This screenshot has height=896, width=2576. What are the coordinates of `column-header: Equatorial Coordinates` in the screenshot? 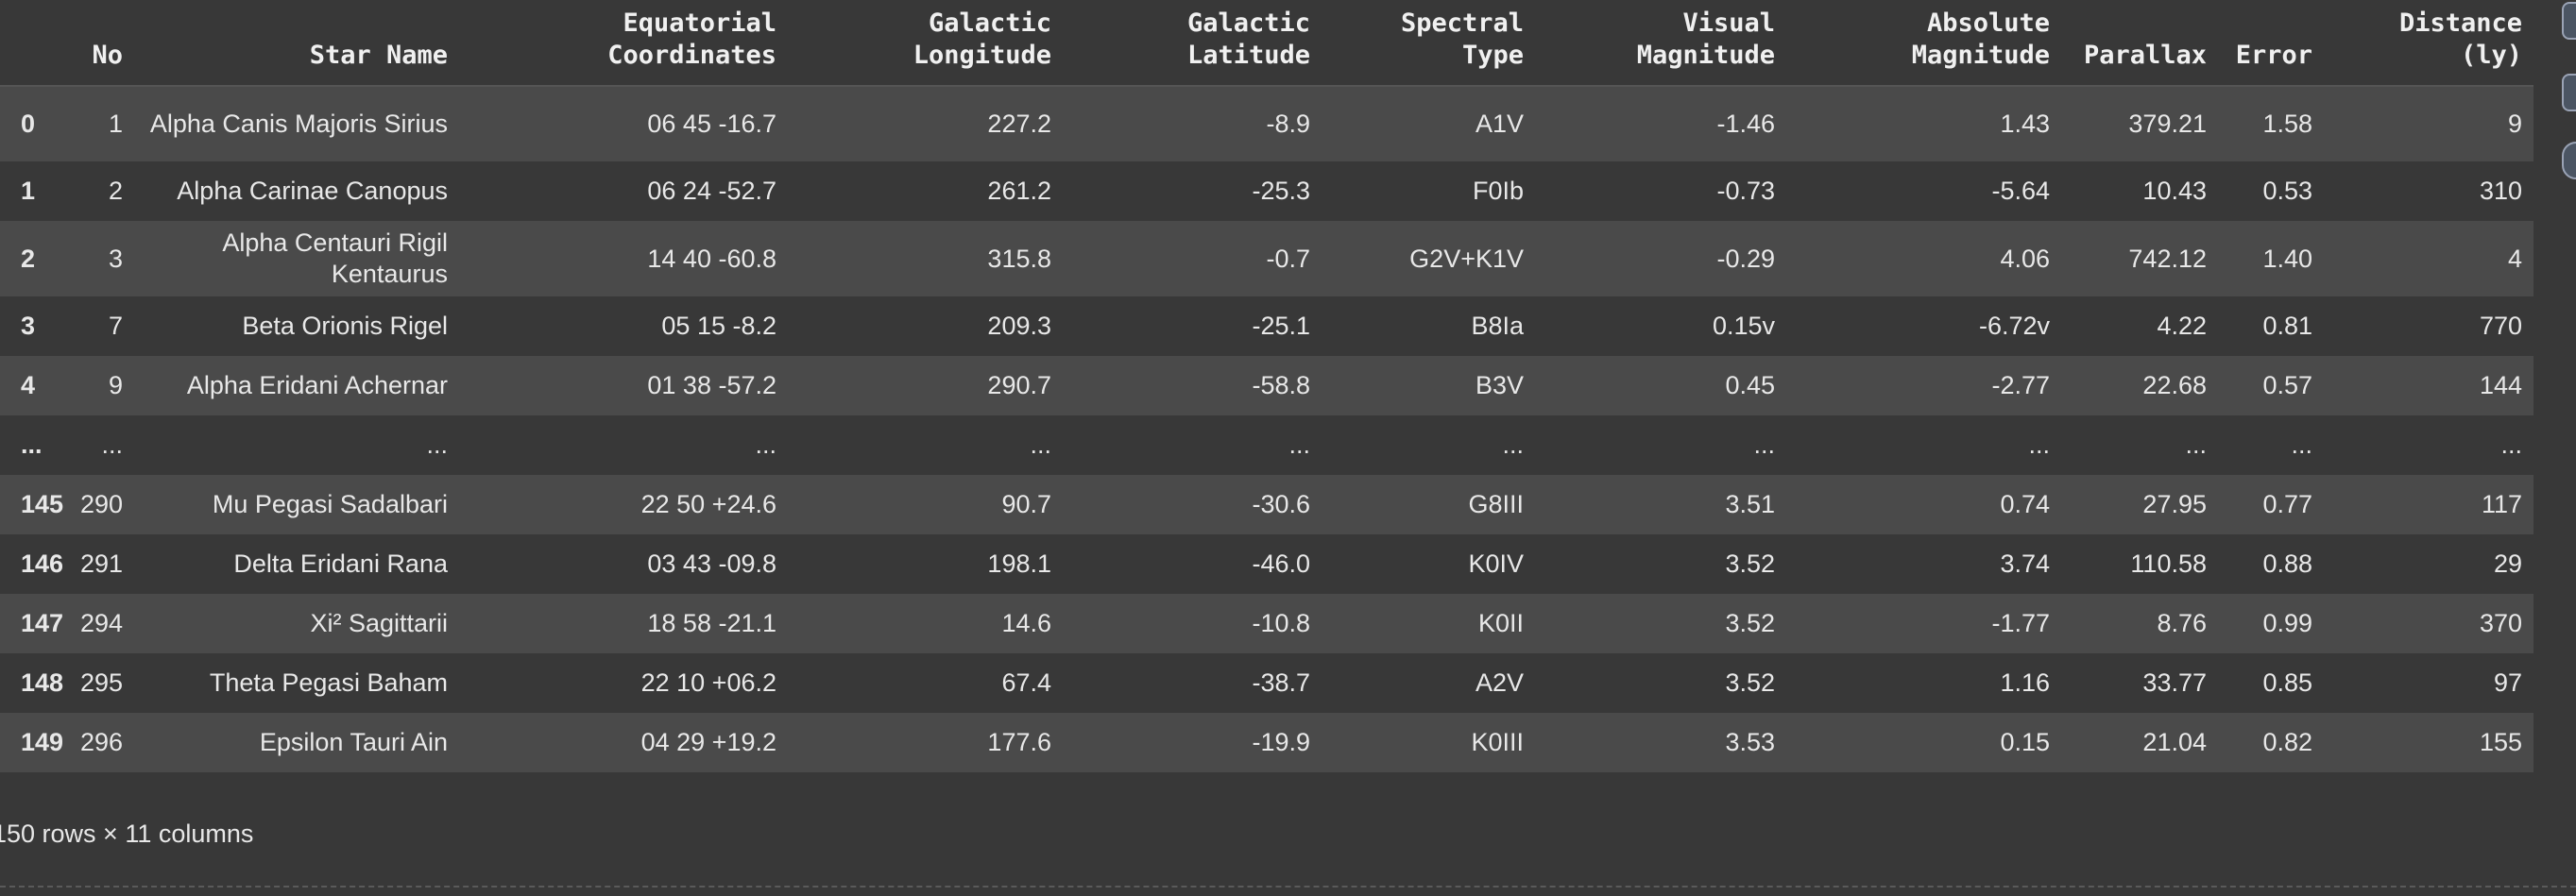 It's located at (624, 43).